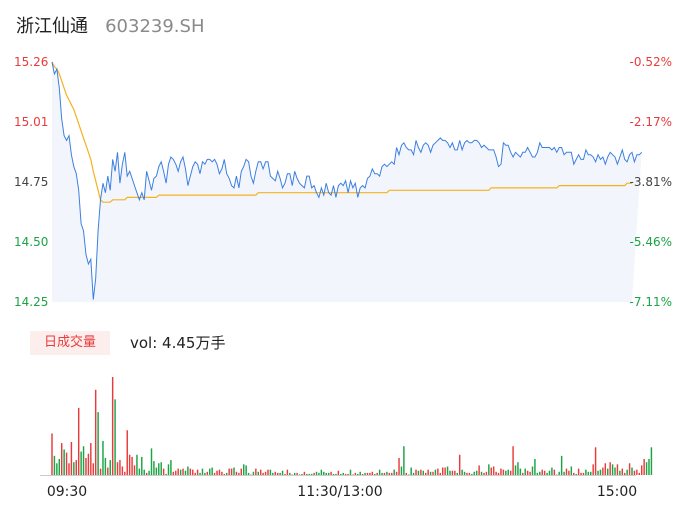 This screenshot has height=524, width=686. What do you see at coordinates (651, 62) in the screenshot?
I see `percent-tick-label: -0.52%` at bounding box center [651, 62].